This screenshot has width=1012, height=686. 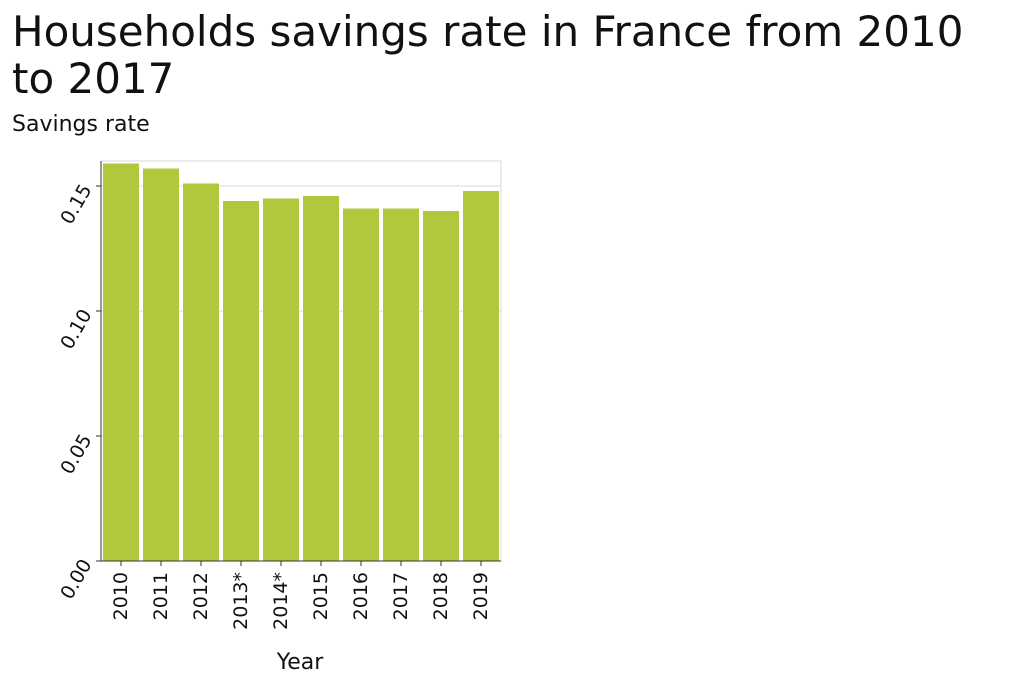 I want to click on bar-2013, so click(x=241, y=381).